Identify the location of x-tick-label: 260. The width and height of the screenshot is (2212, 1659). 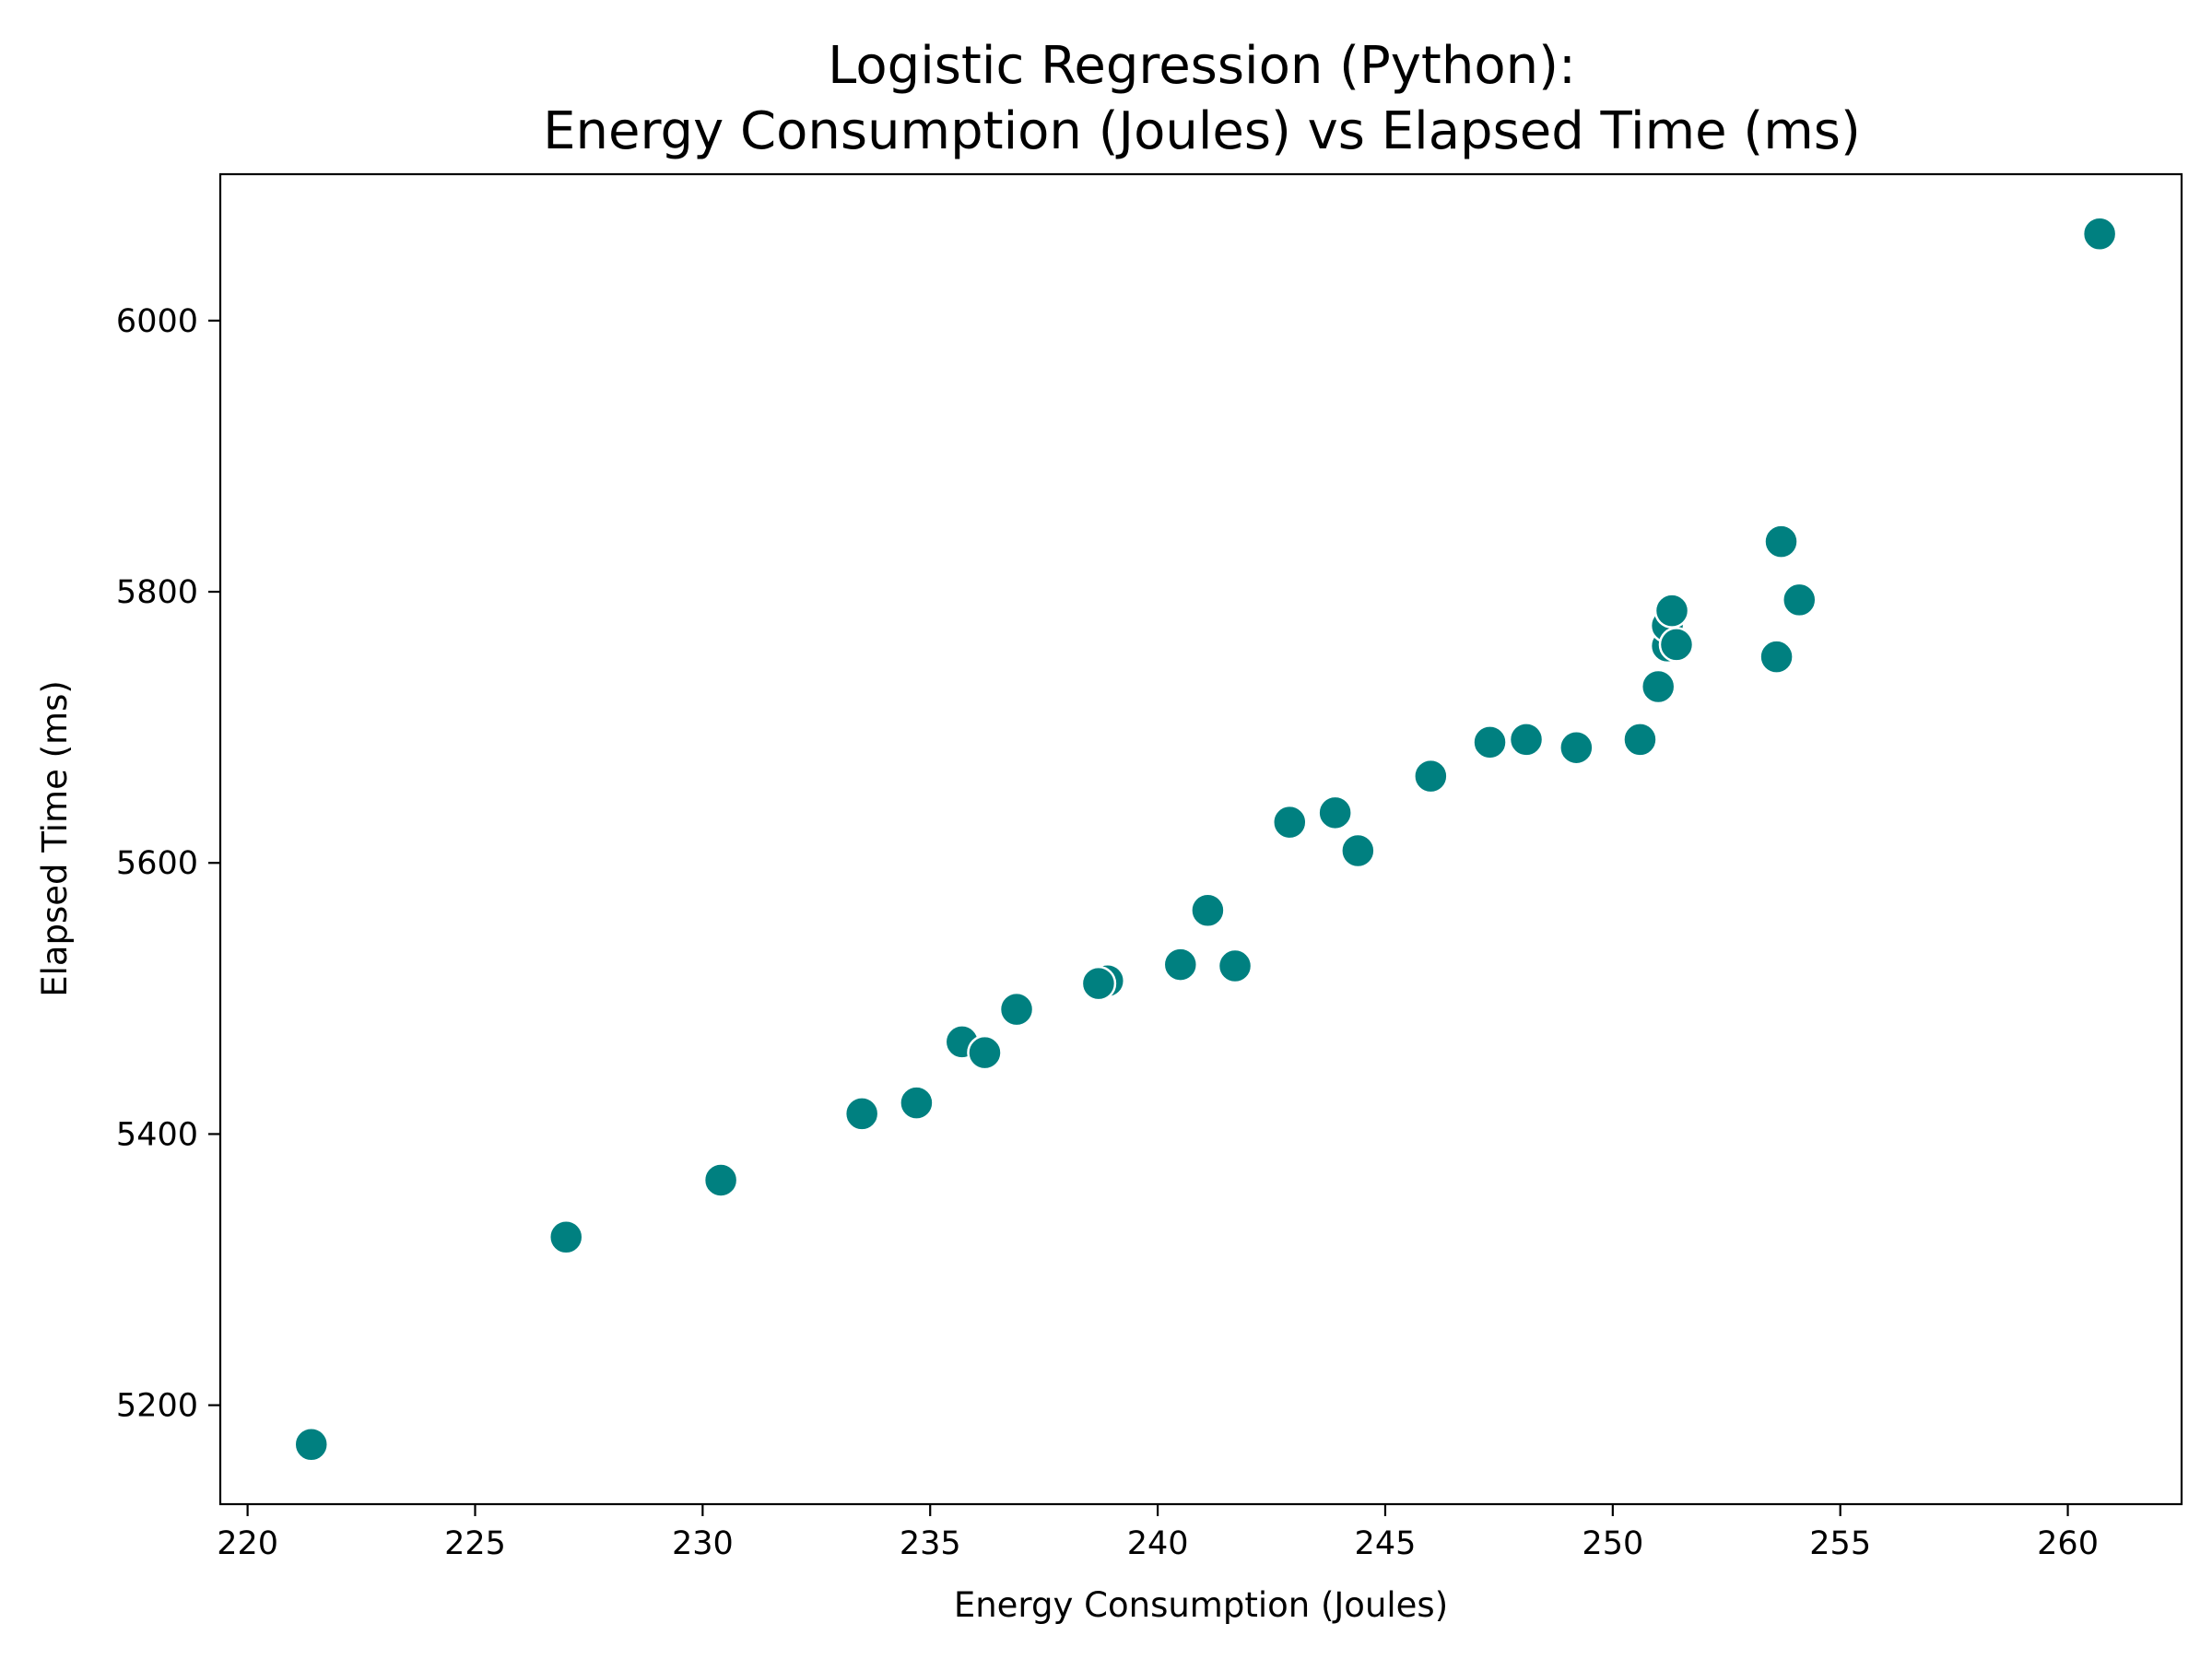
(2068, 1543).